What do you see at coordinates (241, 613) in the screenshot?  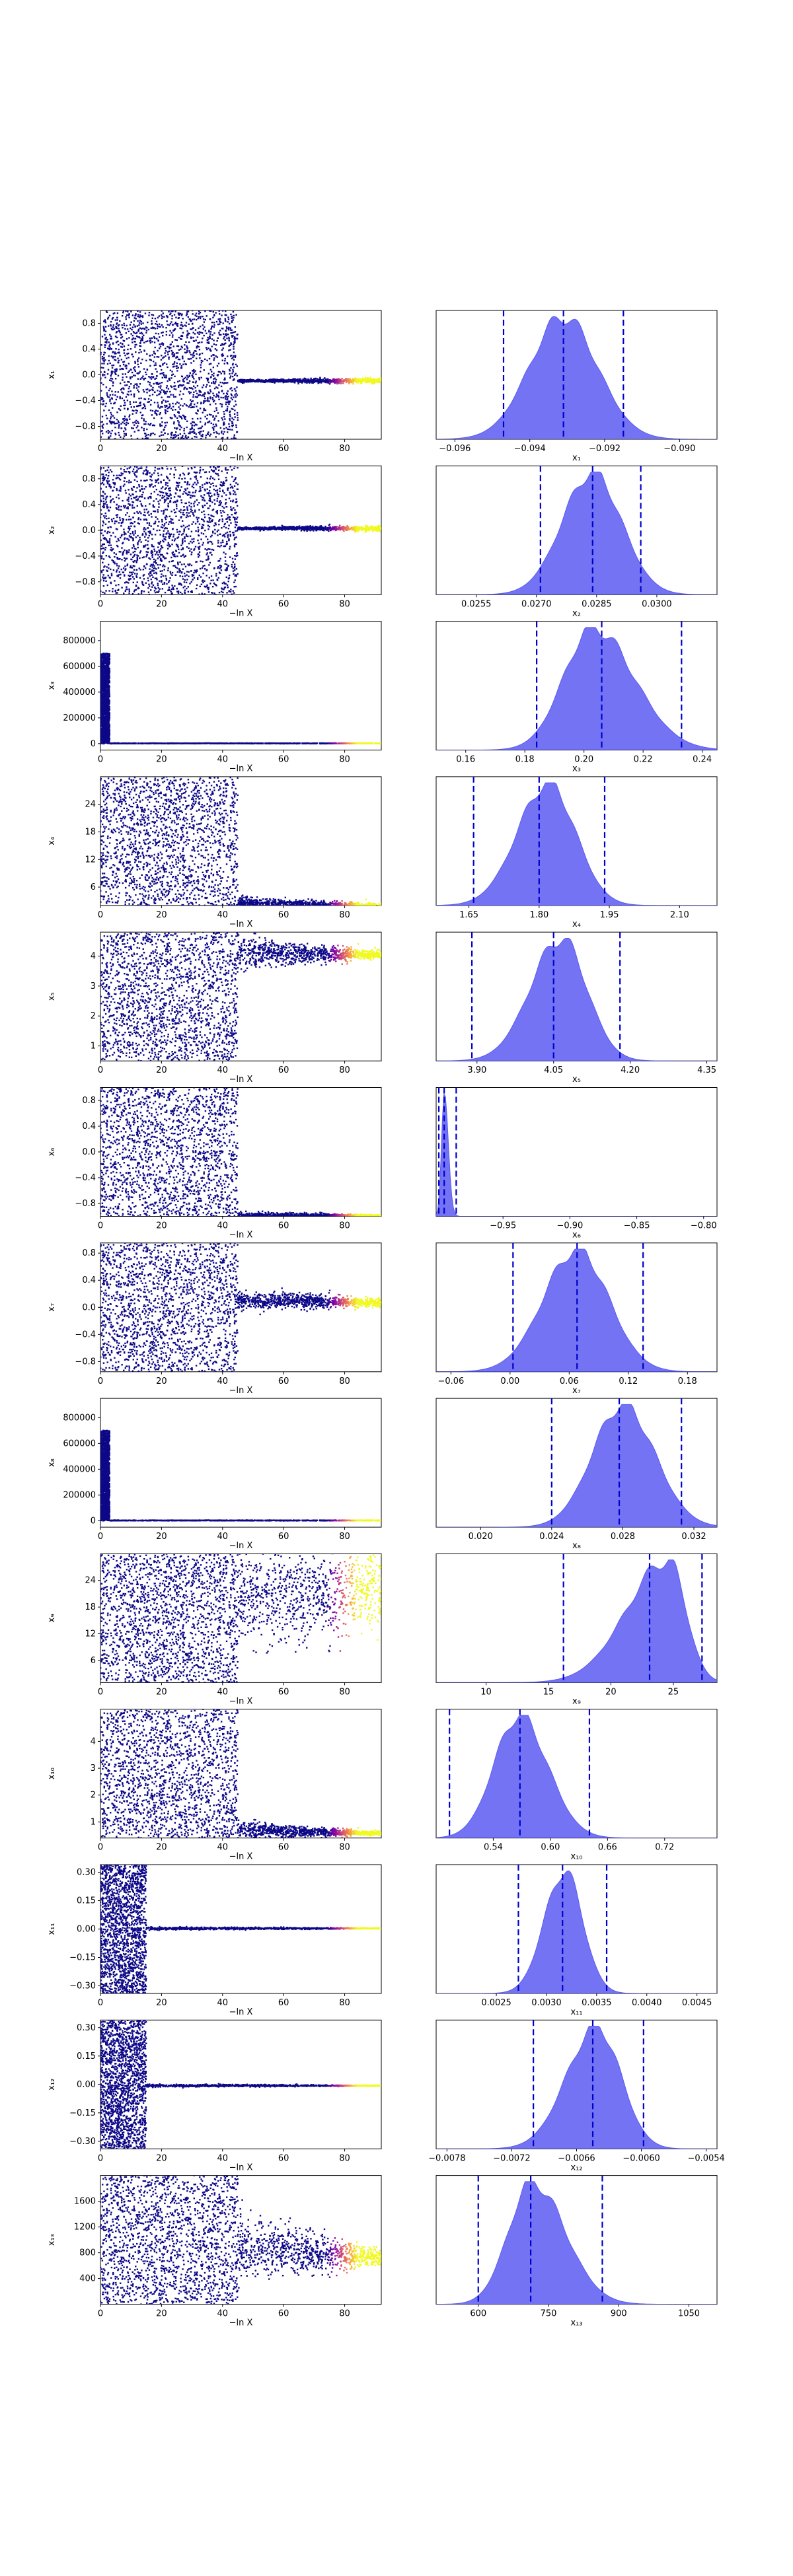 I see `x-axis-label: −ln X` at bounding box center [241, 613].